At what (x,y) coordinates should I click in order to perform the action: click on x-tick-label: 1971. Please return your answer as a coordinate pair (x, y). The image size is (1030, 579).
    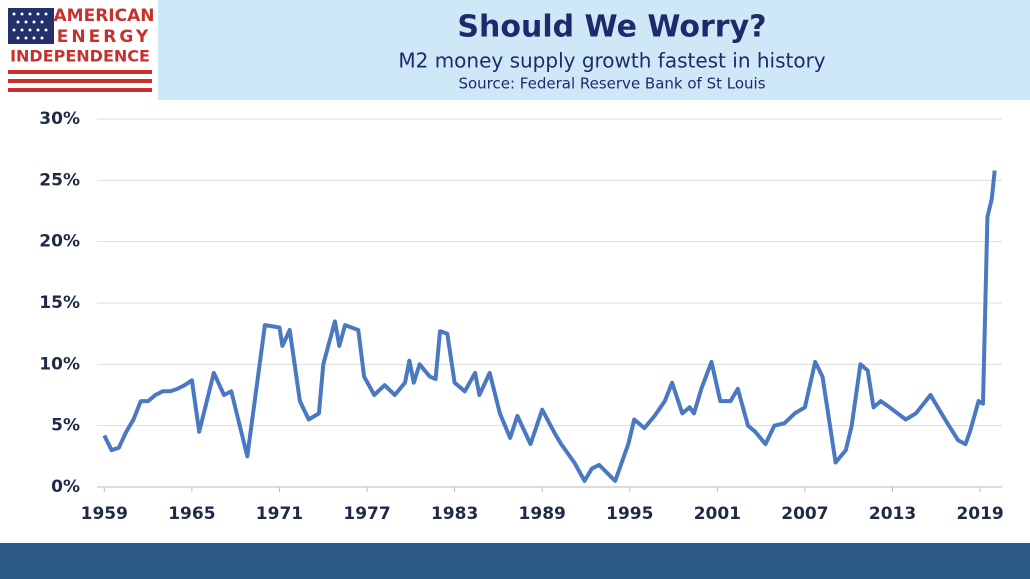
    Looking at the image, I should click on (279, 514).